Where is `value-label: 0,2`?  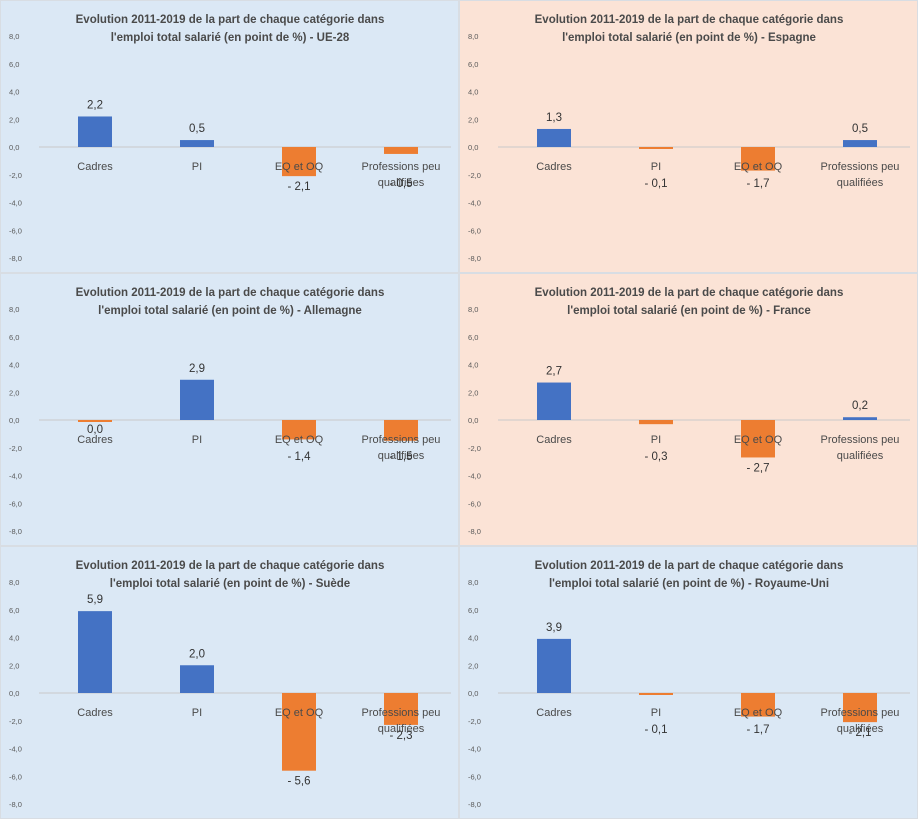
value-label: 0,2 is located at coordinates (860, 406).